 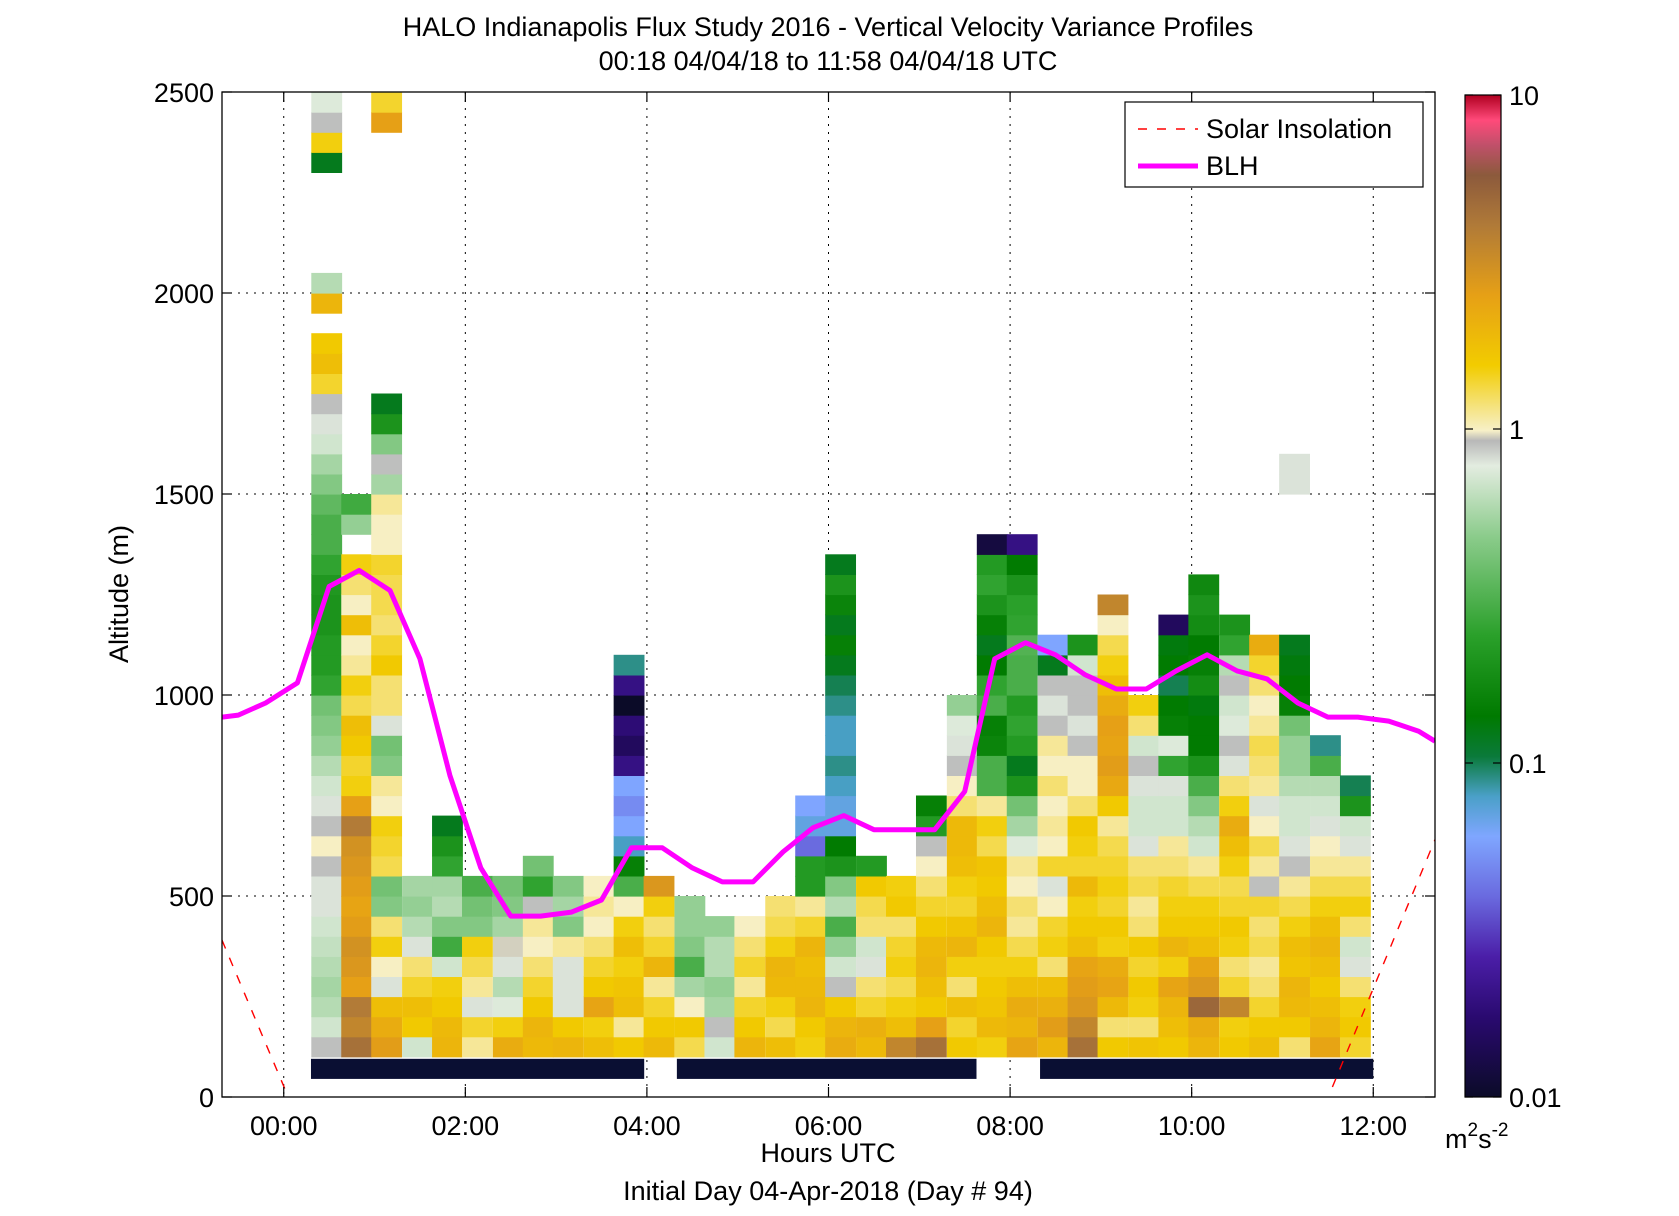 What do you see at coordinates (1535, 1098) in the screenshot?
I see `colorbar-tick-label: 0.01` at bounding box center [1535, 1098].